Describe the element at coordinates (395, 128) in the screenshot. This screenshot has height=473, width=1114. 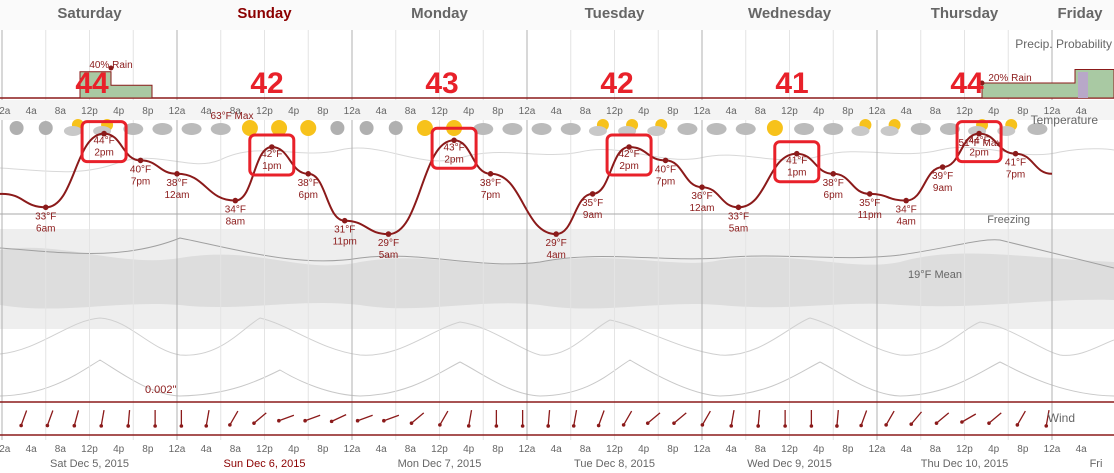
I see `moon-icon` at that location.